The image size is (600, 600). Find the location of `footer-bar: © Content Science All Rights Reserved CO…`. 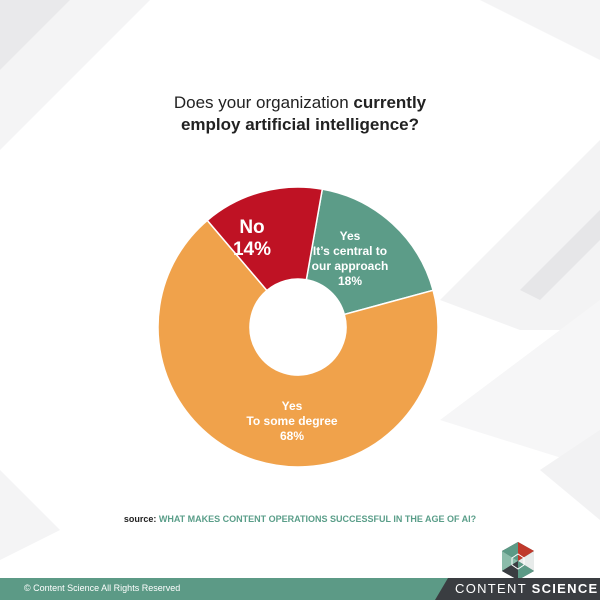

footer-bar: © Content Science All Rights Reserved CO… is located at coordinates (300, 589).